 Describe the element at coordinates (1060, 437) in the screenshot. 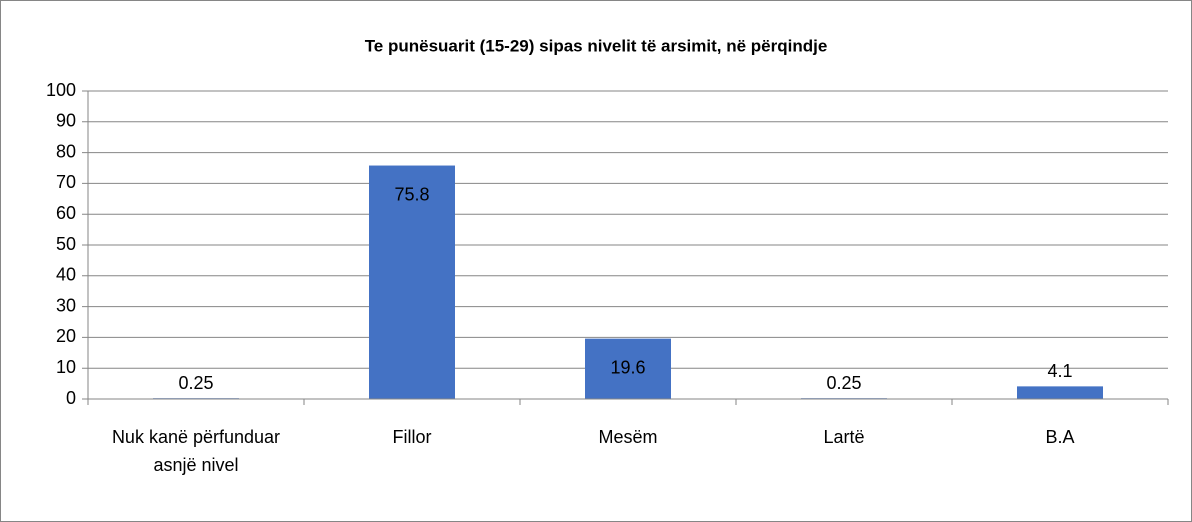

I see `x-tick-label: B.A` at that location.